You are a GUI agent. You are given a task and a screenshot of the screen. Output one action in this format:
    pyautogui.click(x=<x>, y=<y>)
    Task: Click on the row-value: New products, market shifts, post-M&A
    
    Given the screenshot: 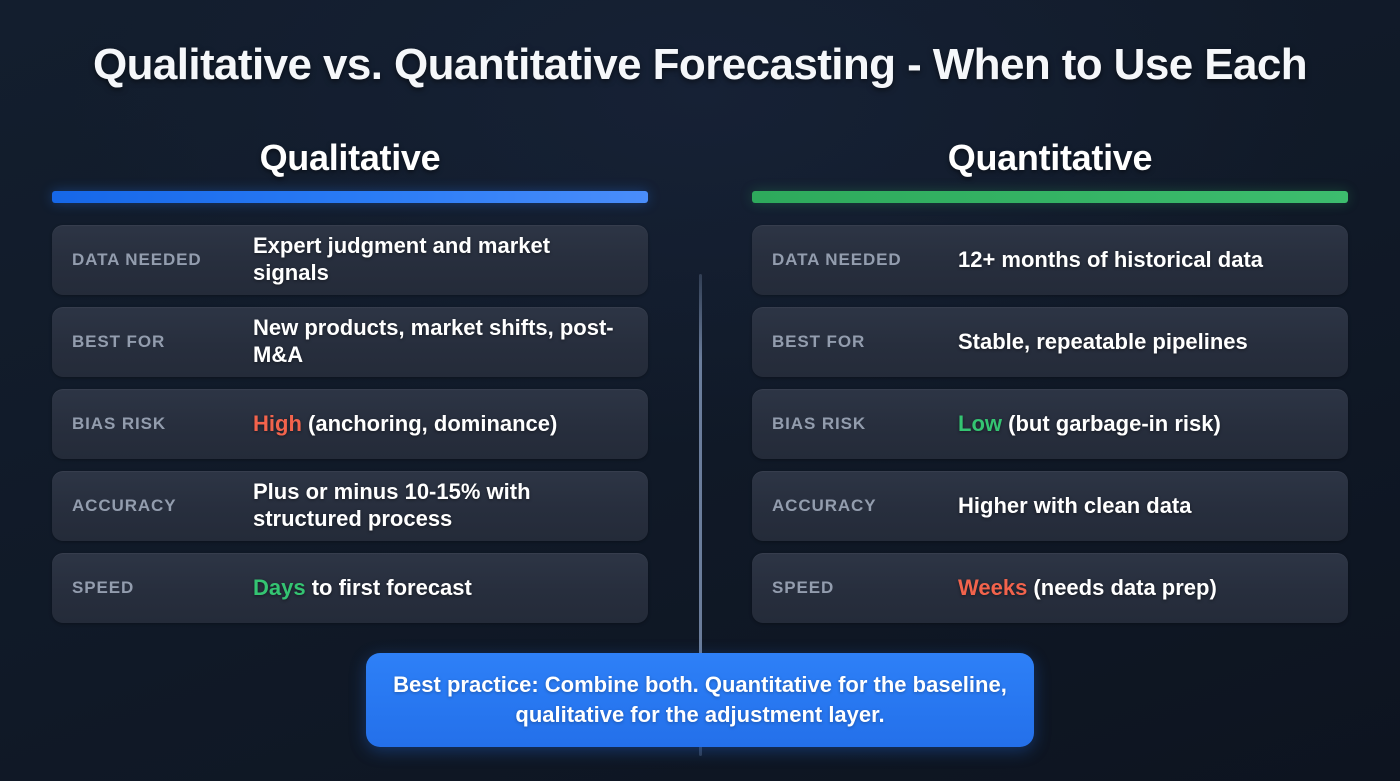 What is the action you would take?
    pyautogui.click(x=433, y=341)
    